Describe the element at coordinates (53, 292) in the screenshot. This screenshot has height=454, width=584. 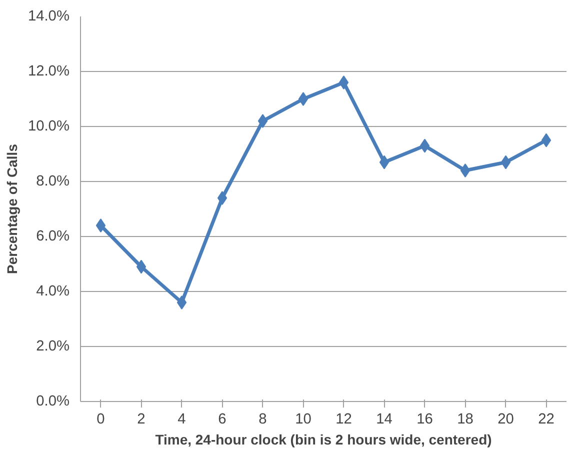
I see `y-tick-label: 4.0%` at that location.